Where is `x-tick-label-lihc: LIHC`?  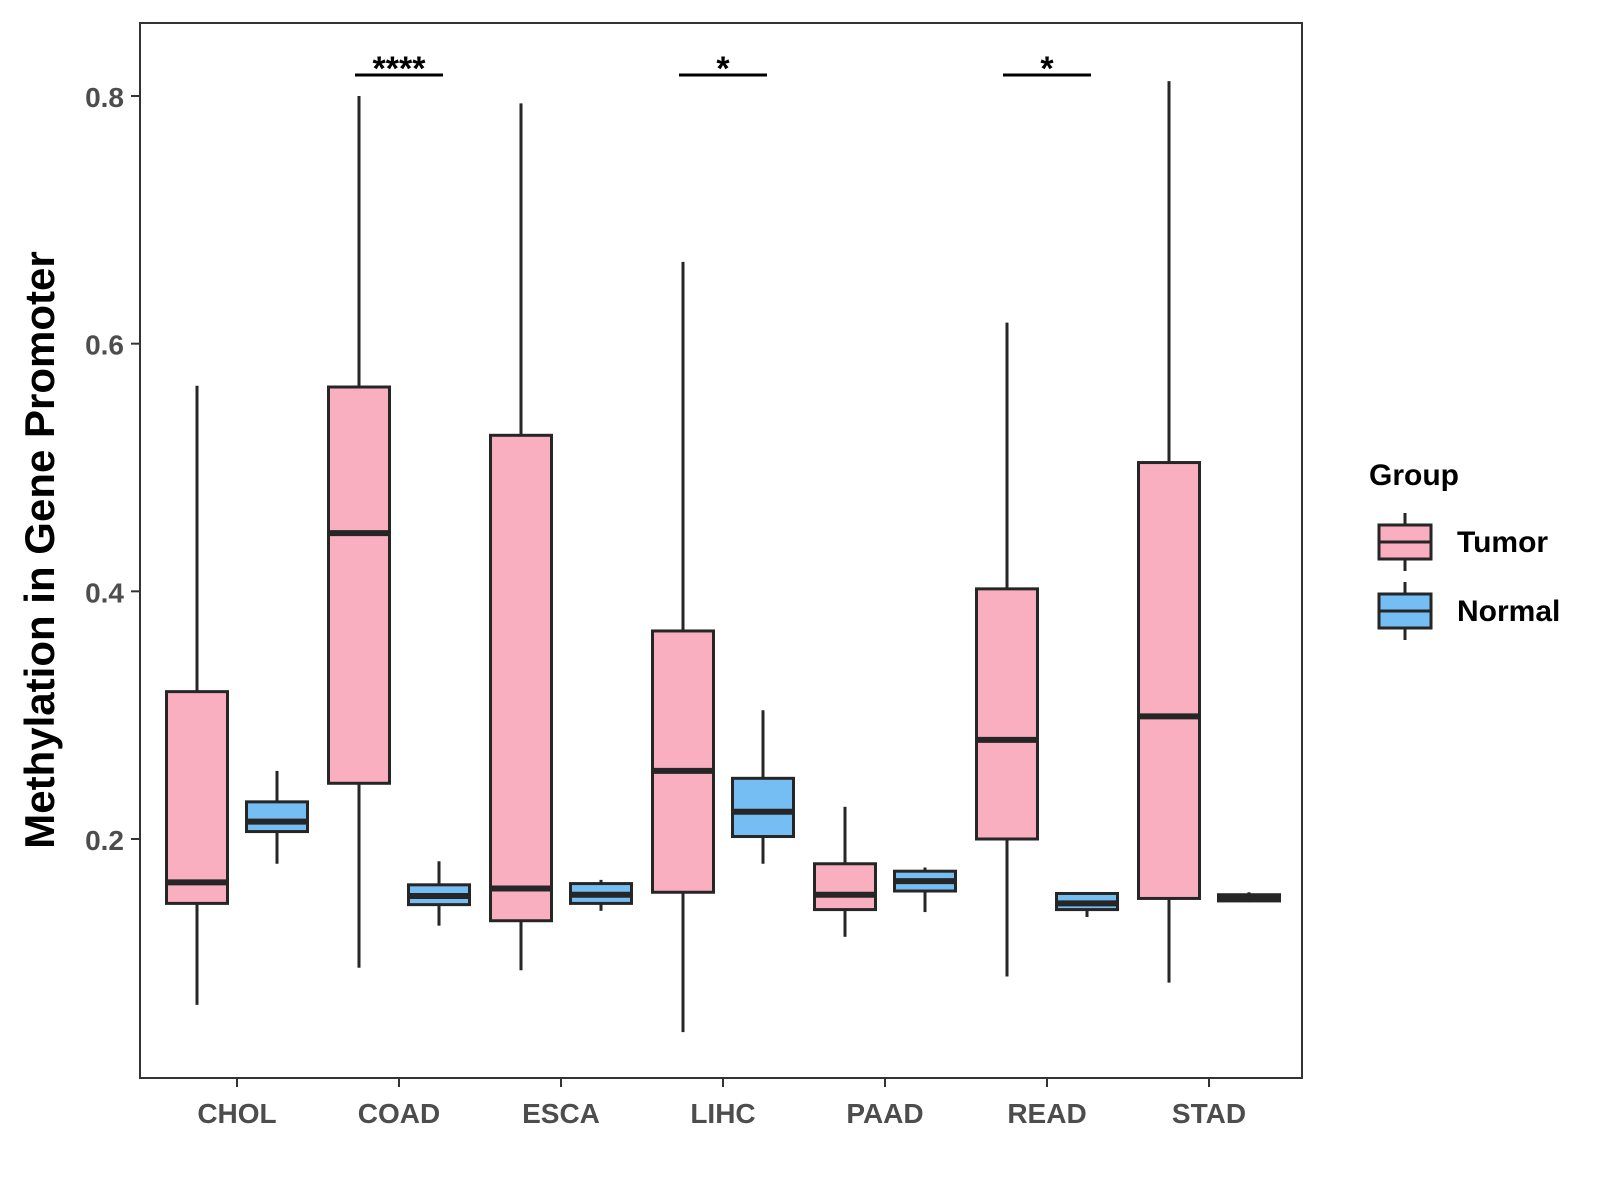
x-tick-label-lihc: LIHC is located at coordinates (722, 1113).